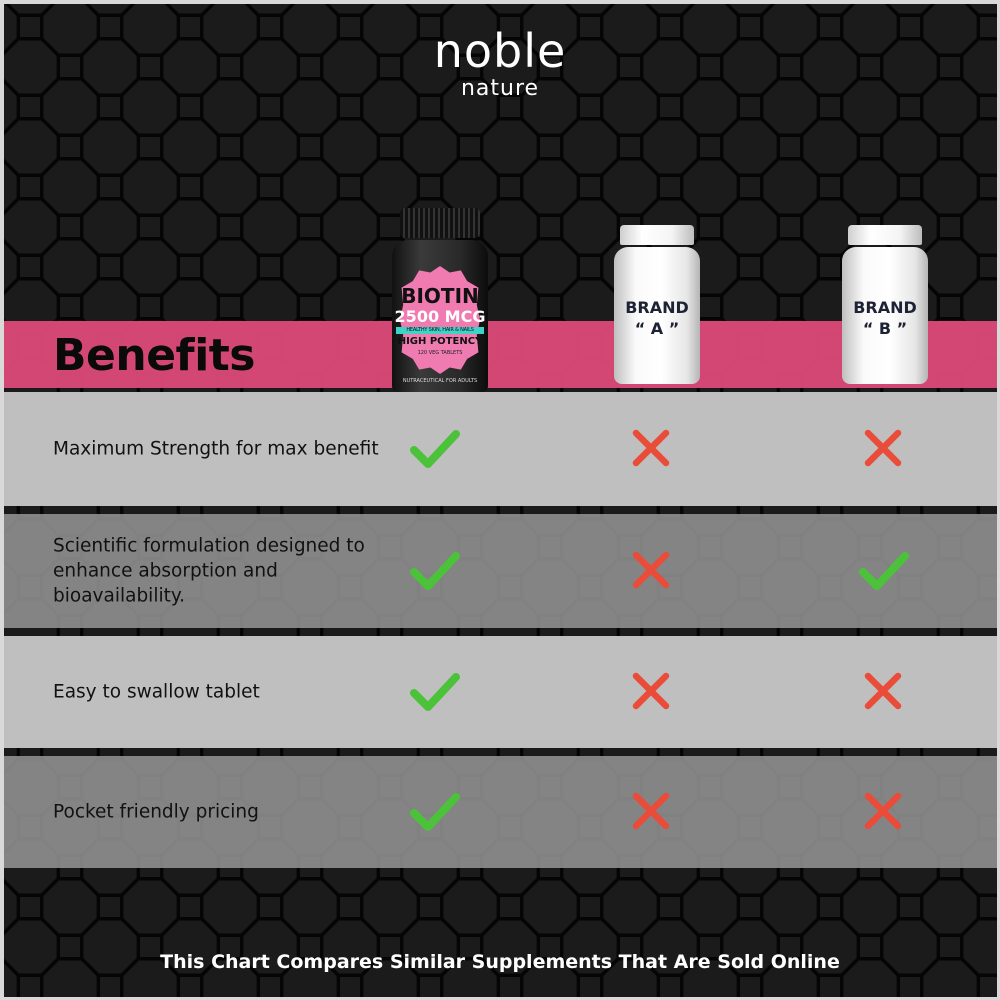  I want to click on bottle-label: BRAND “ A ”, so click(657, 318).